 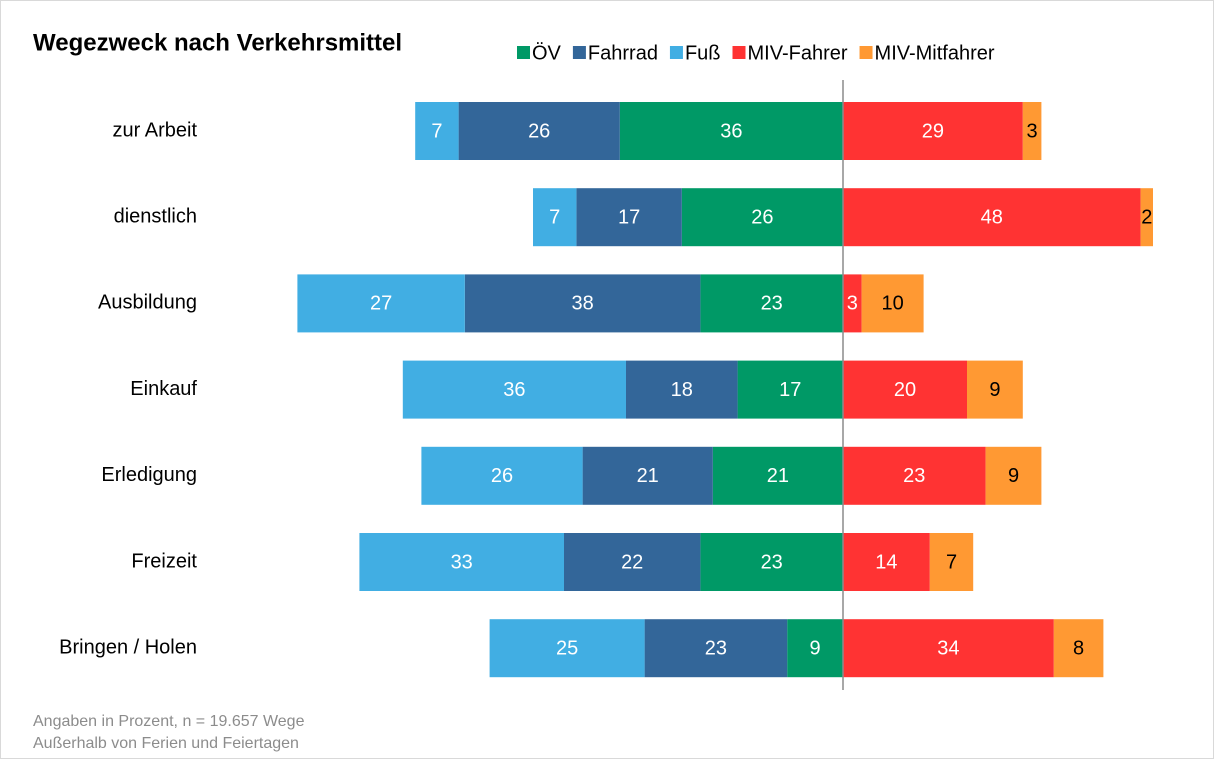 I want to click on data-label: 48, so click(x=992, y=217).